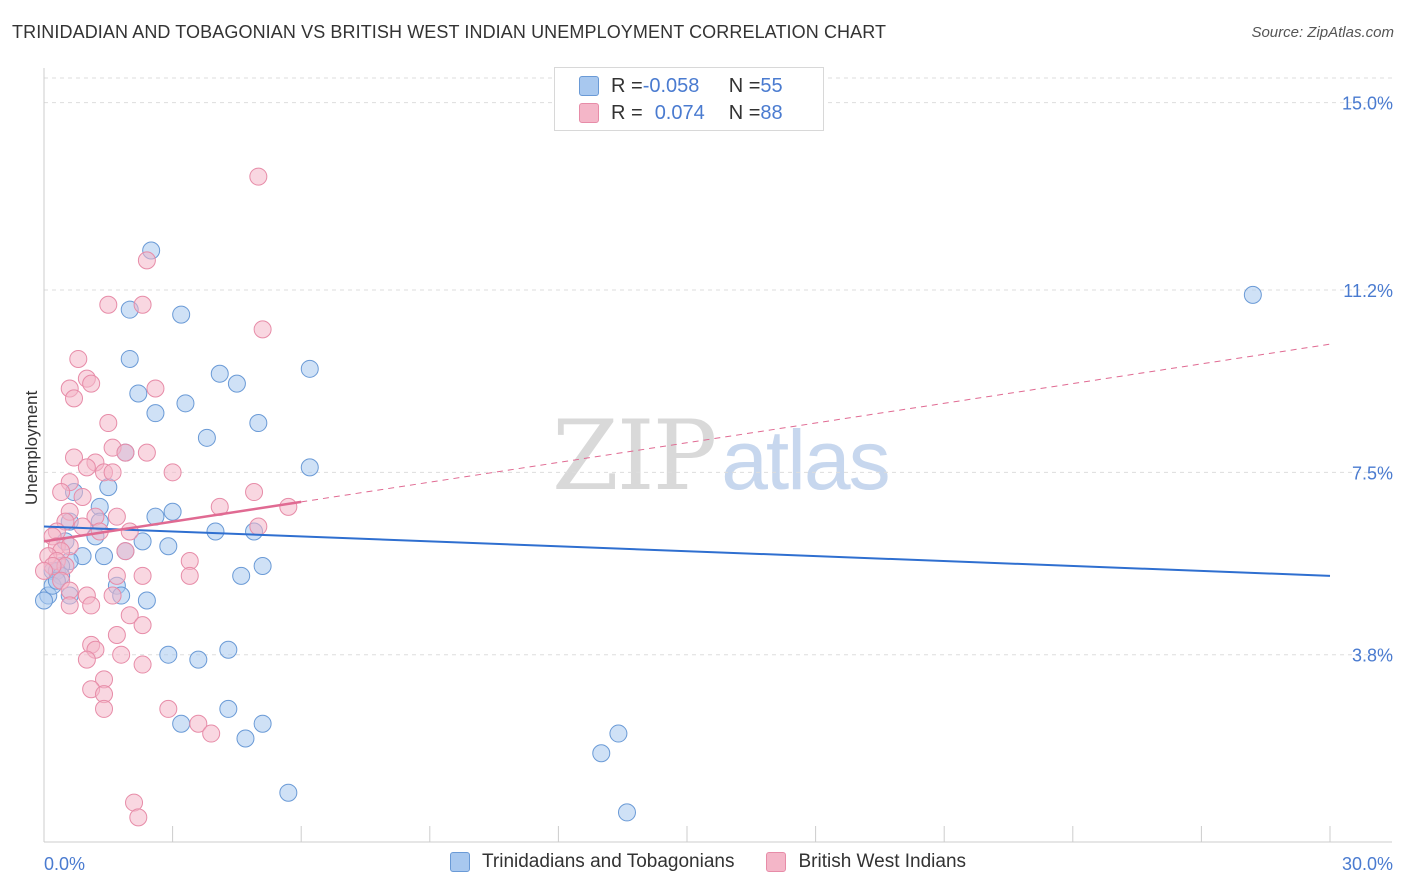  I want to click on trend-line-british-west-indians-extended, so click(816, 423).